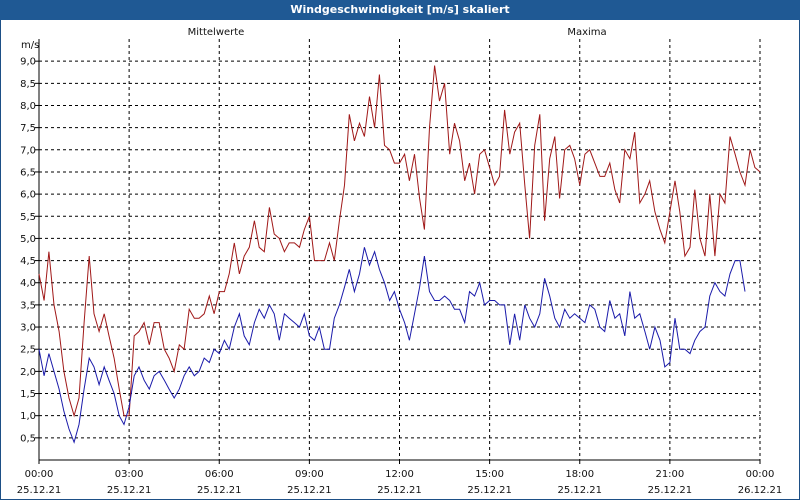 Image resolution: width=800 pixels, height=500 pixels. What do you see at coordinates (216, 32) in the screenshot?
I see `legend-mittelwerte: Mittelwerte` at bounding box center [216, 32].